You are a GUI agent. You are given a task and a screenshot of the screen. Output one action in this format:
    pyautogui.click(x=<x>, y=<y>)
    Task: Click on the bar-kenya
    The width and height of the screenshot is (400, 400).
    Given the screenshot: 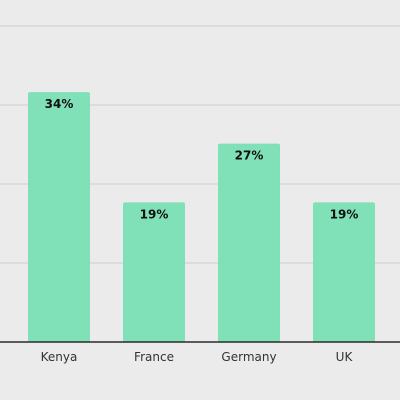 What is the action you would take?
    pyautogui.click(x=59, y=217)
    